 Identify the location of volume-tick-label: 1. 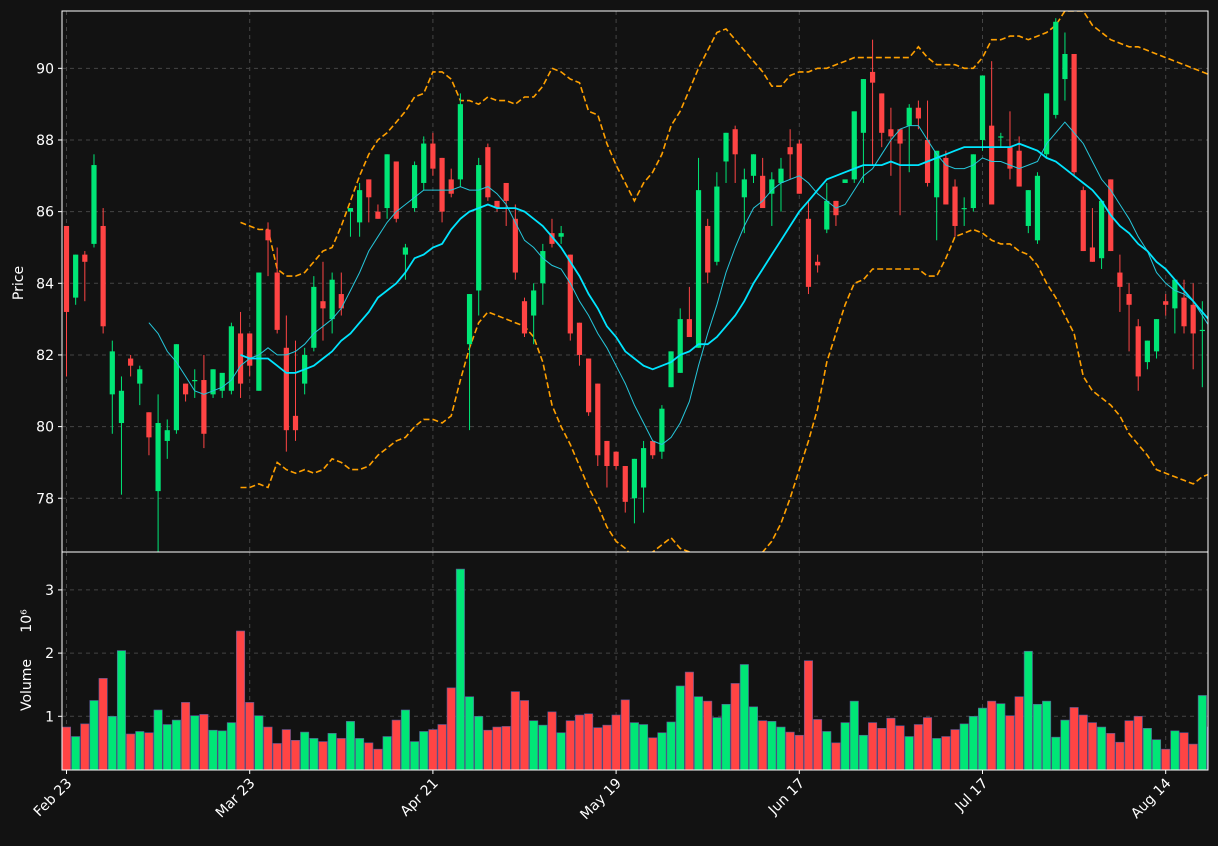
(49, 717).